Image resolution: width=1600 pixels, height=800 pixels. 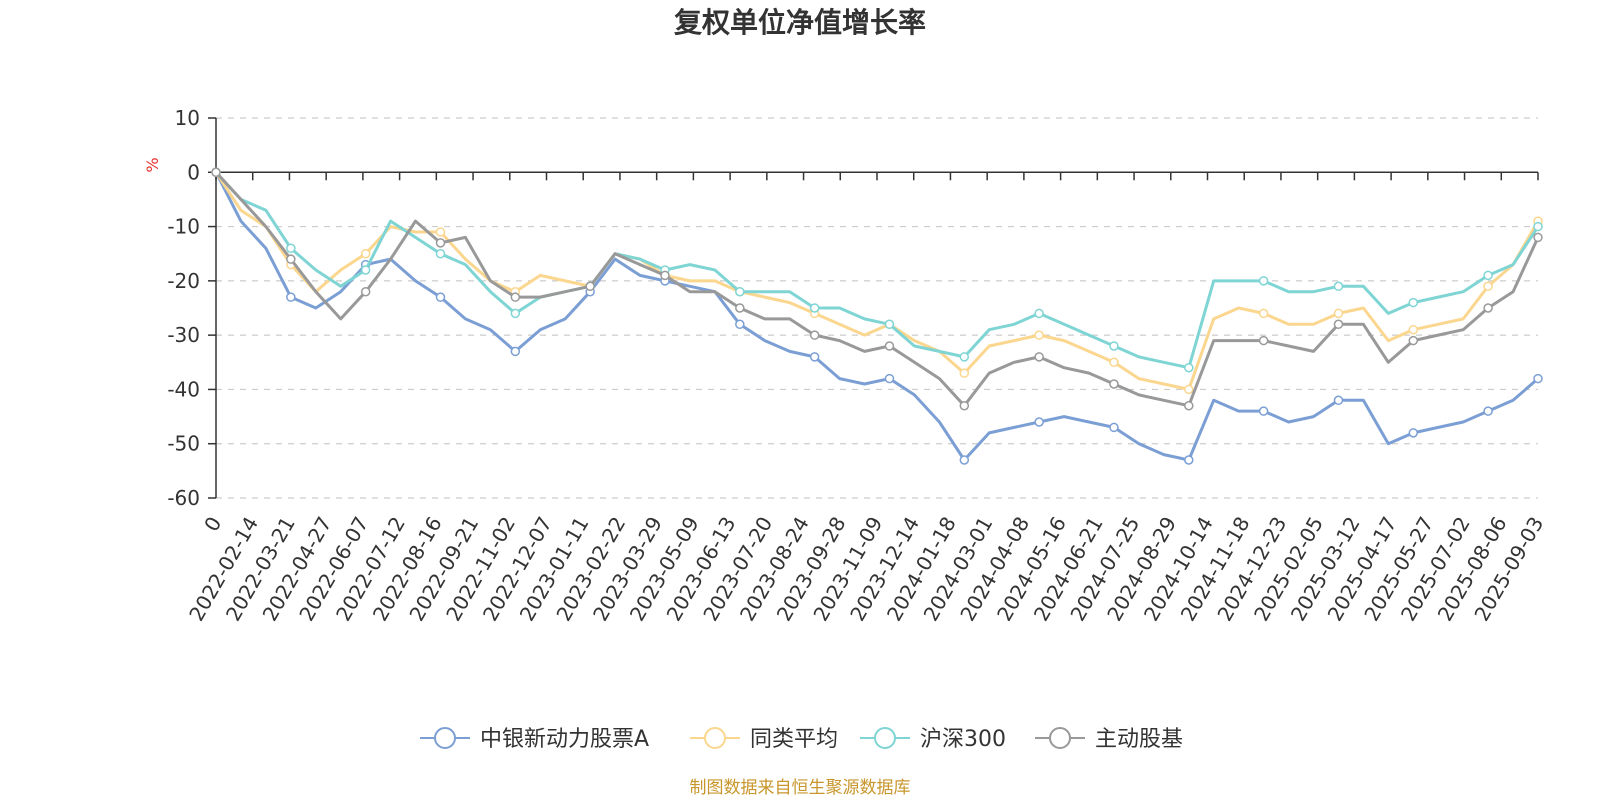 I want to click on y-tick-label: -50, so click(x=183, y=444).